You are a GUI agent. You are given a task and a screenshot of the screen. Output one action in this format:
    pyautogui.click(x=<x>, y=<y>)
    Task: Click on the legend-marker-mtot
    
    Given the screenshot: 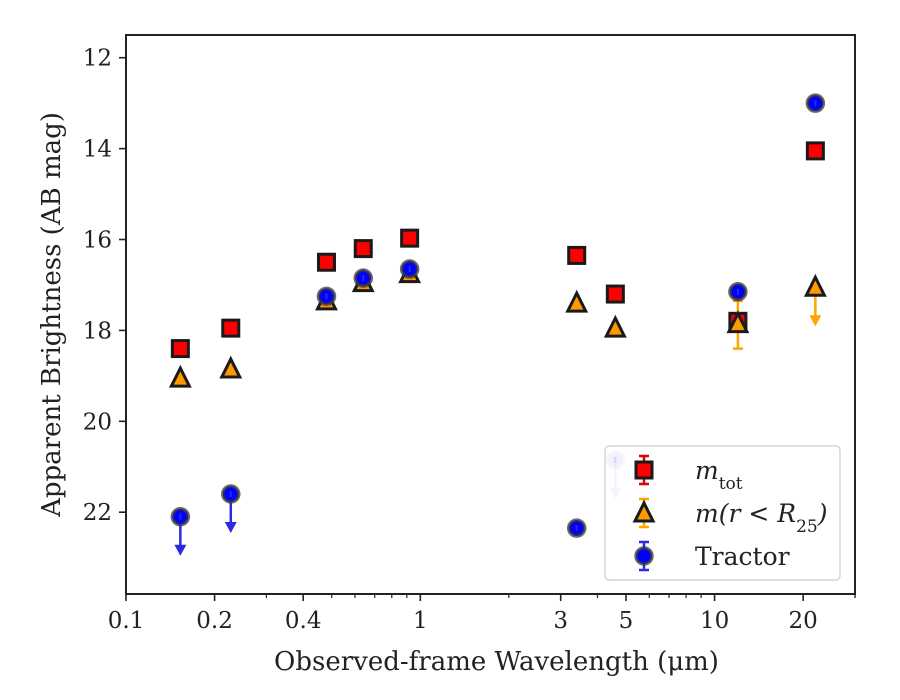 What is the action you would take?
    pyautogui.click(x=644, y=470)
    